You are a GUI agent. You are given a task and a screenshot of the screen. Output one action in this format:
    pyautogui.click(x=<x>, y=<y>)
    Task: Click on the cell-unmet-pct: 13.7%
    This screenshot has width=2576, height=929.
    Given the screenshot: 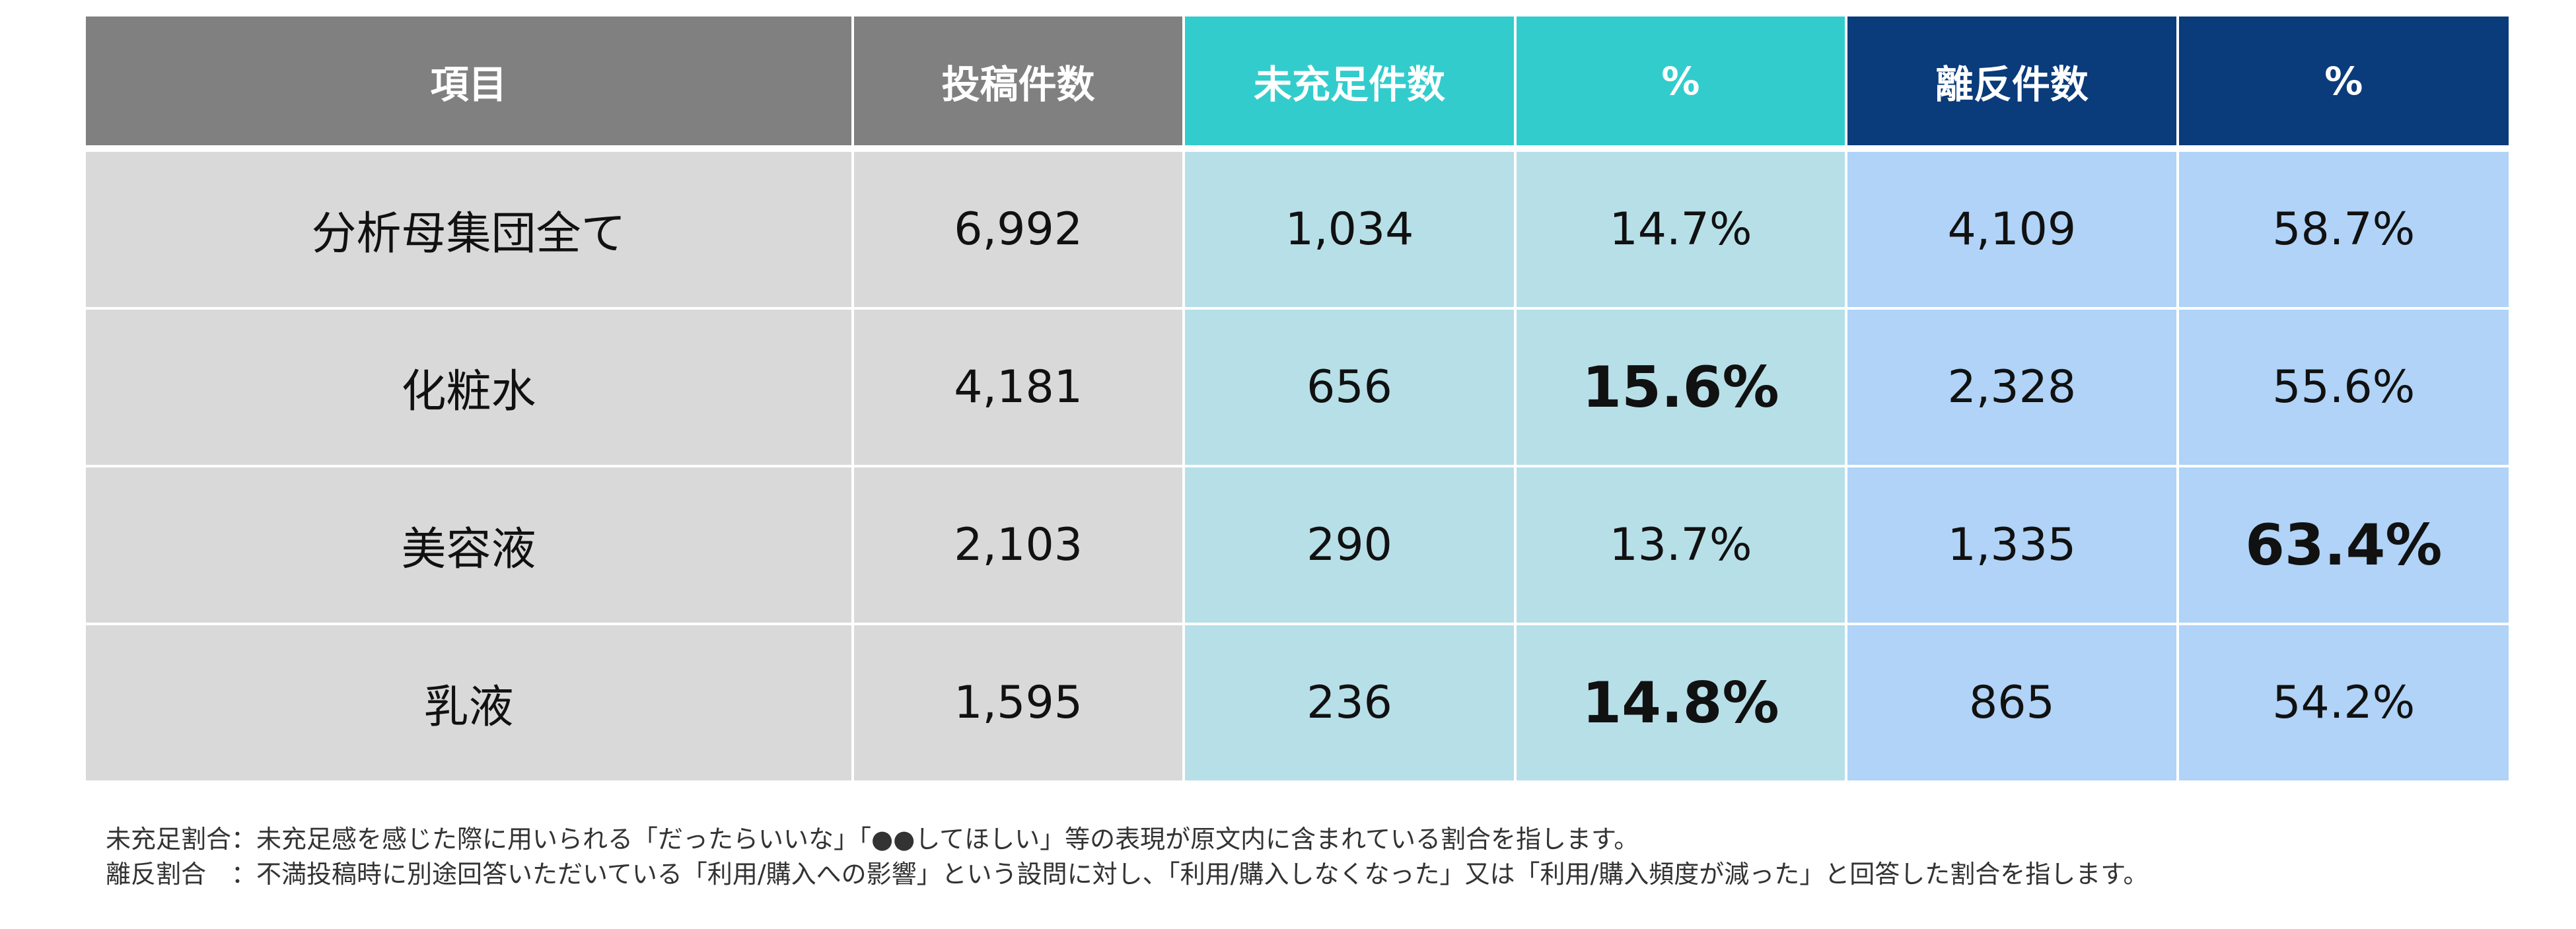 What is the action you would take?
    pyautogui.click(x=1680, y=545)
    